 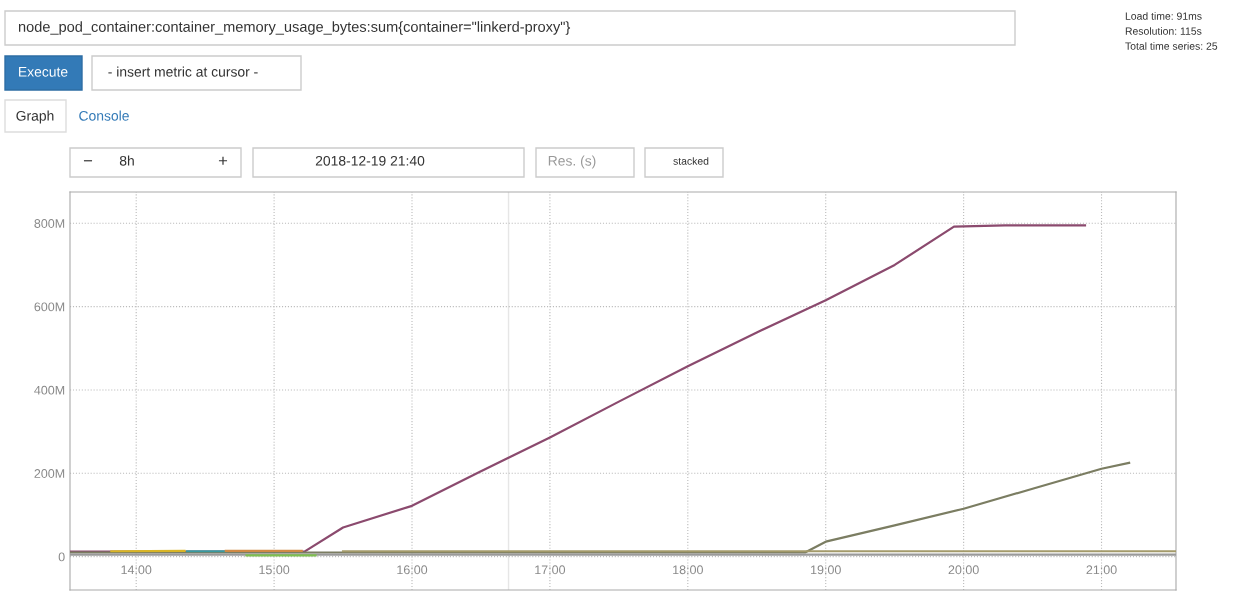 I want to click on text: Load time: 91ms, so click(x=1163, y=16).